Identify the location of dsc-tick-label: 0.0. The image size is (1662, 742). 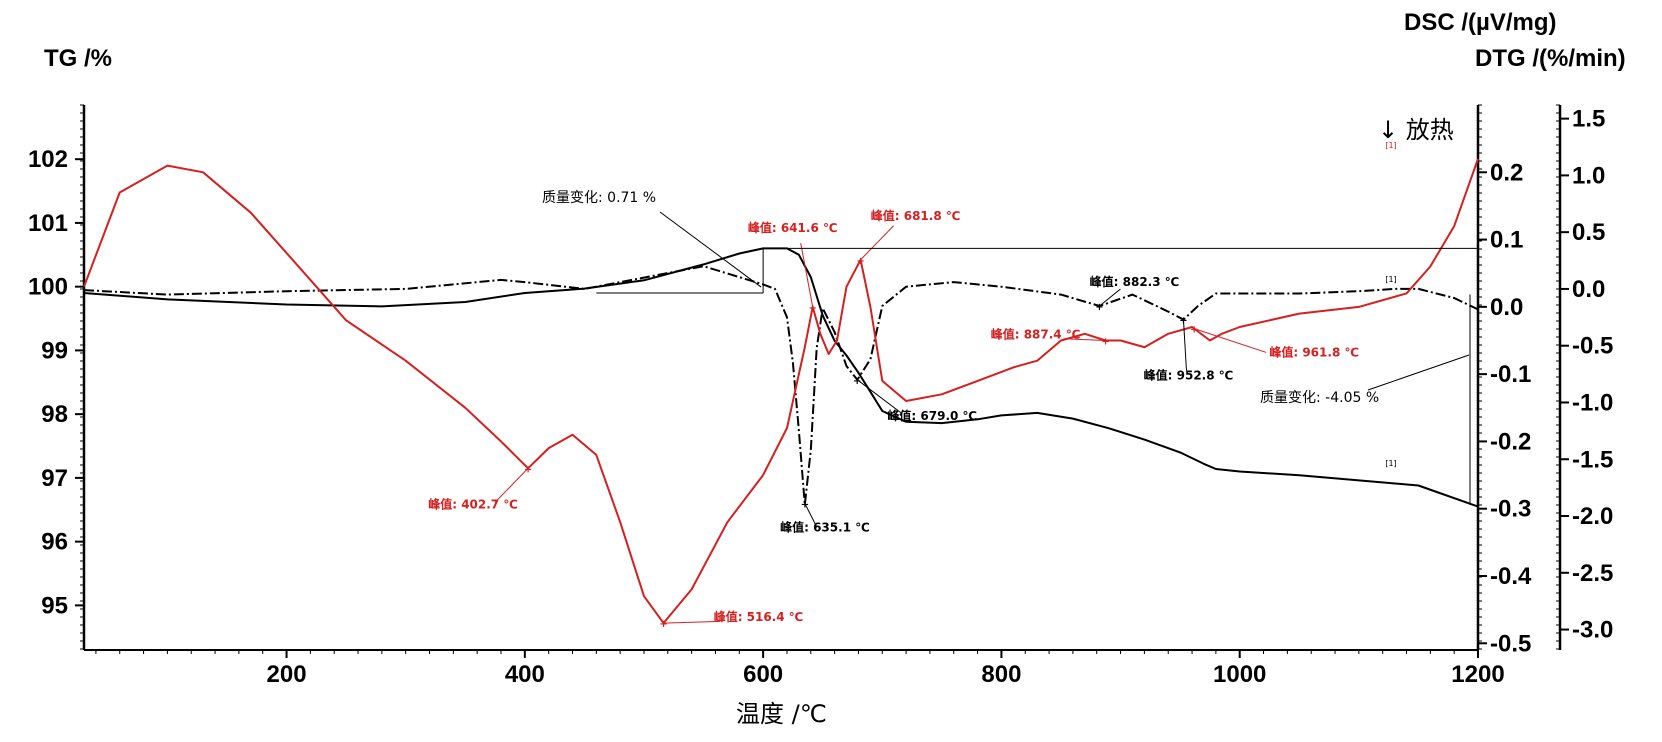
(1506, 307).